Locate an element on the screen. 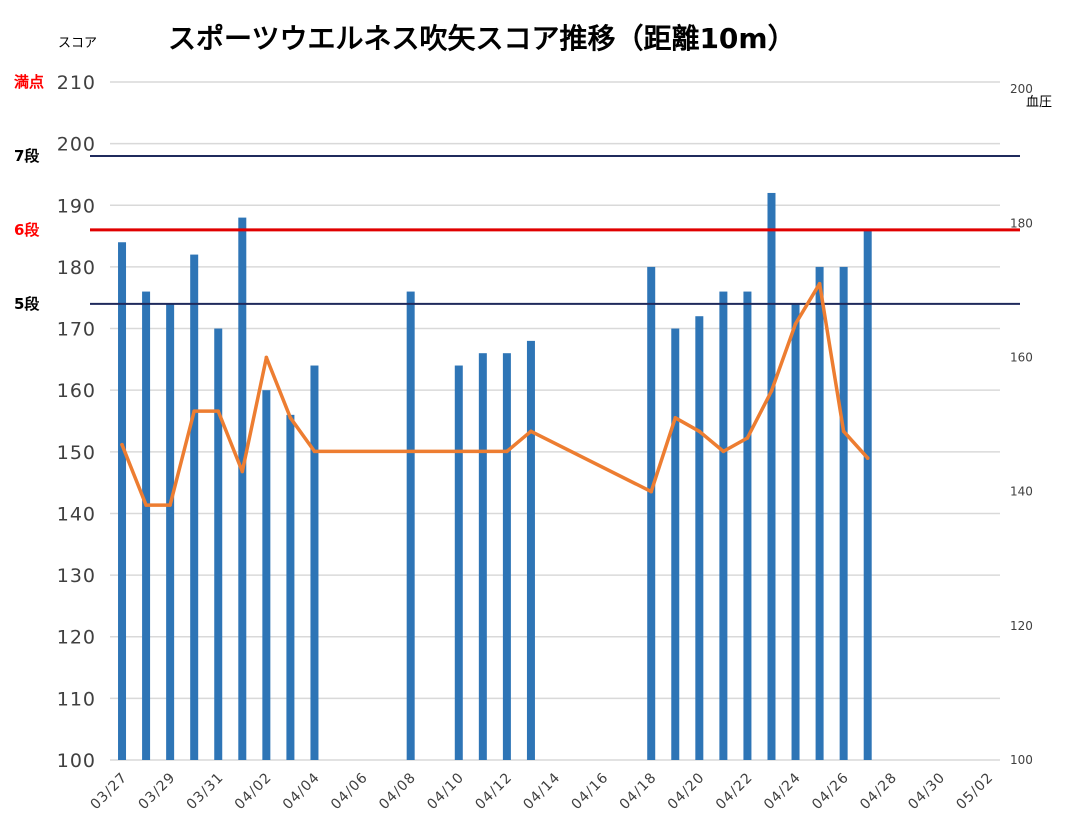  x-tick-label-04-12: 04/12 is located at coordinates (493, 791).